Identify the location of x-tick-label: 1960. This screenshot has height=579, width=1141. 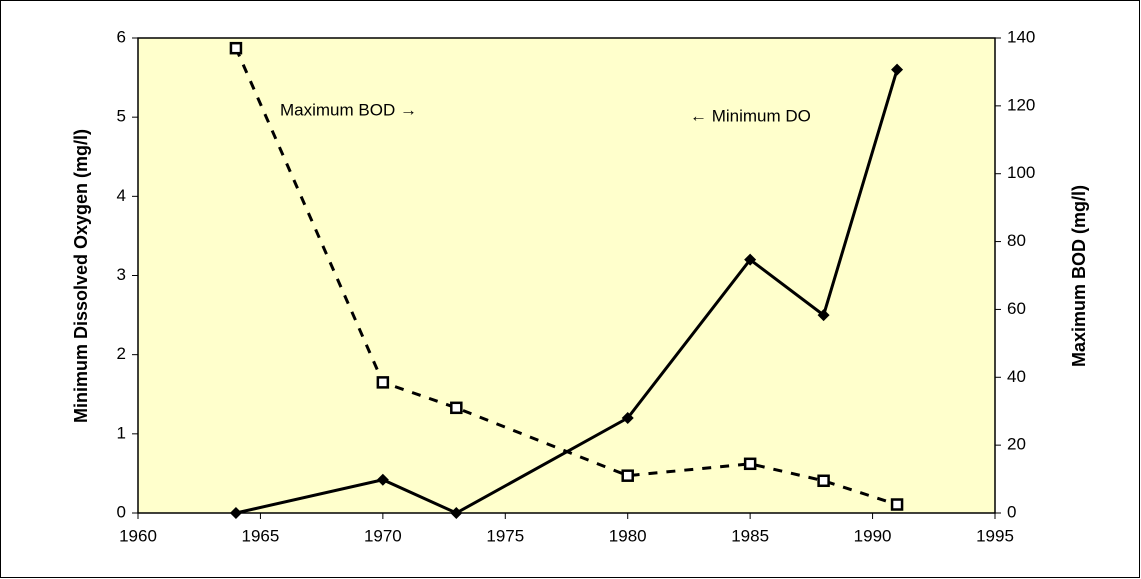
(138, 535).